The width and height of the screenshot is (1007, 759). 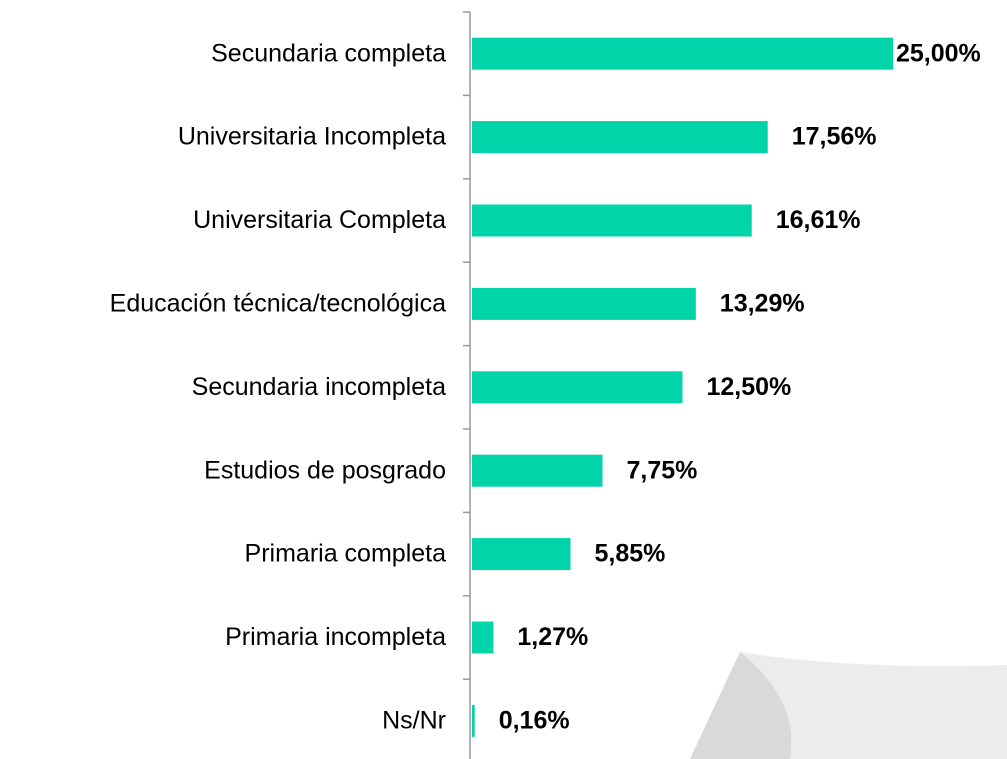 What do you see at coordinates (834, 137) in the screenshot?
I see `value-label: 17,56%` at bounding box center [834, 137].